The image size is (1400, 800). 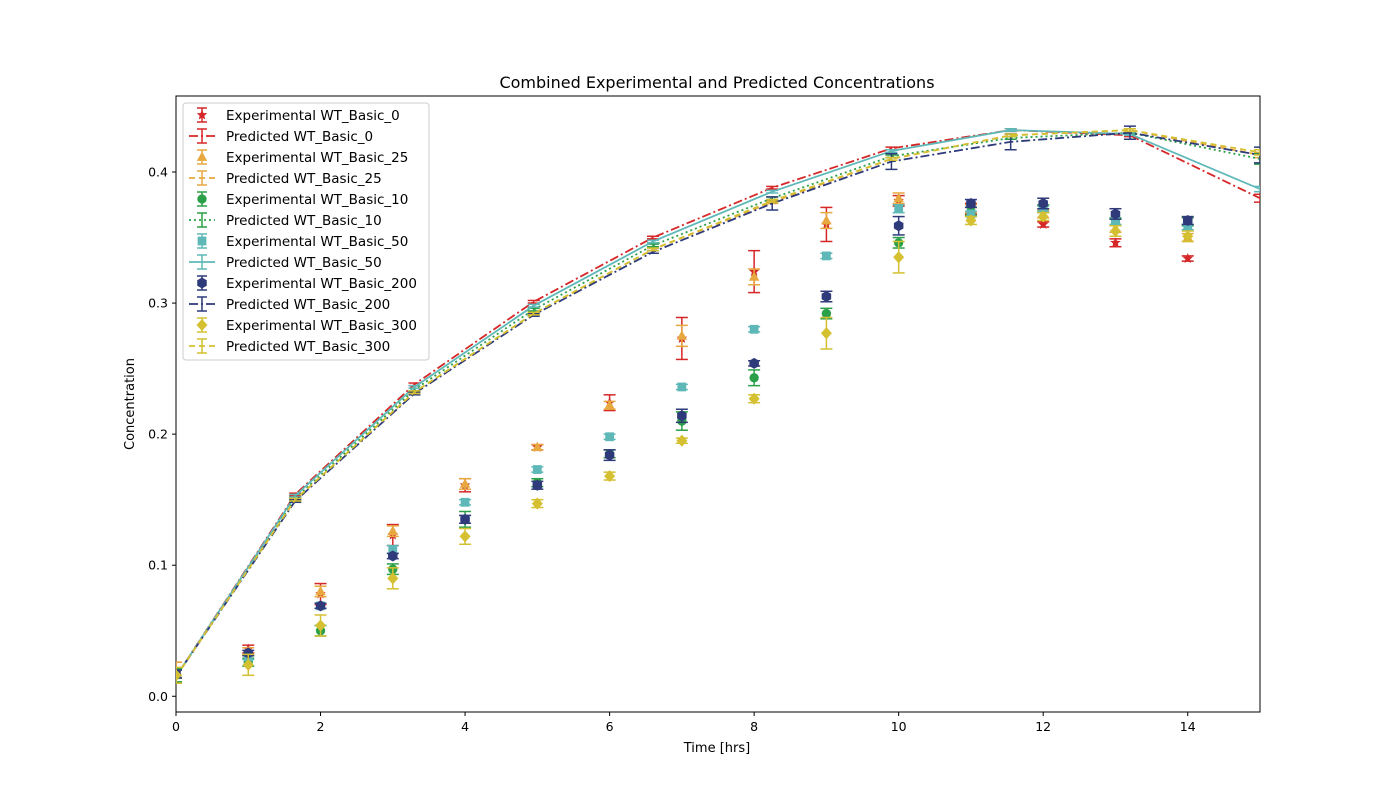 I want to click on experimental-error-bar, so click(x=179, y=674).